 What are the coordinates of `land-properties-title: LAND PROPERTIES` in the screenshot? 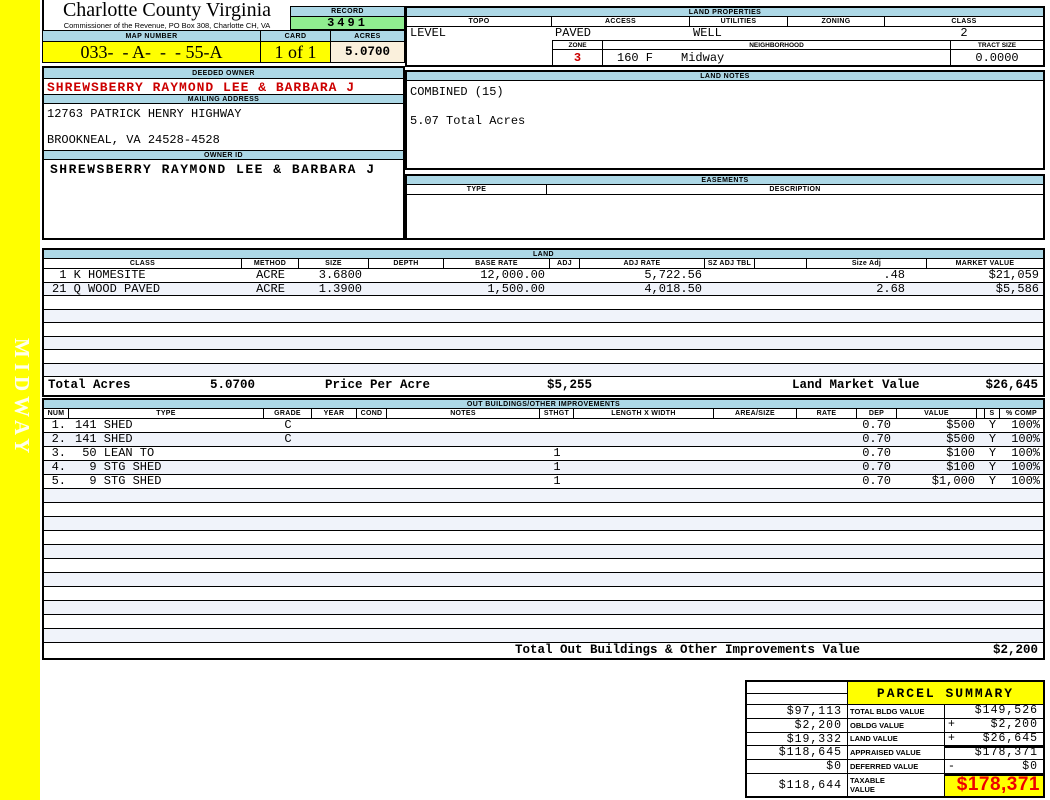 It's located at (725, 12).